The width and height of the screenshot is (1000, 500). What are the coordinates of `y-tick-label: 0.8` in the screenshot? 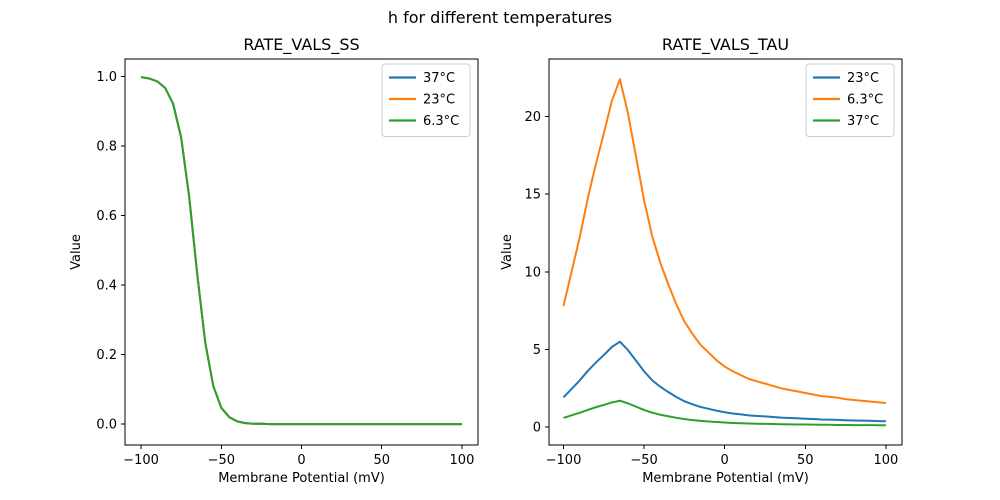 It's located at (106, 146).